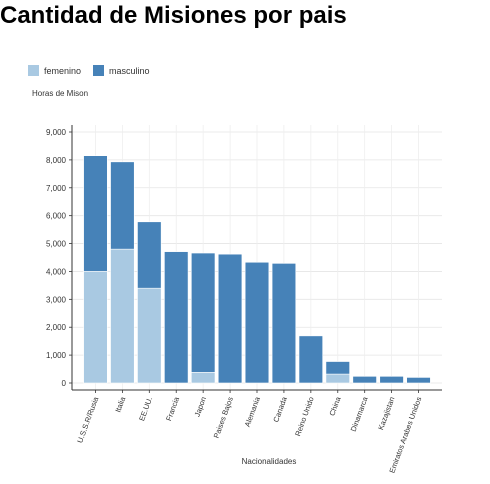 This screenshot has height=484, width=490. I want to click on y-tick-label: 7,000, so click(56, 188).